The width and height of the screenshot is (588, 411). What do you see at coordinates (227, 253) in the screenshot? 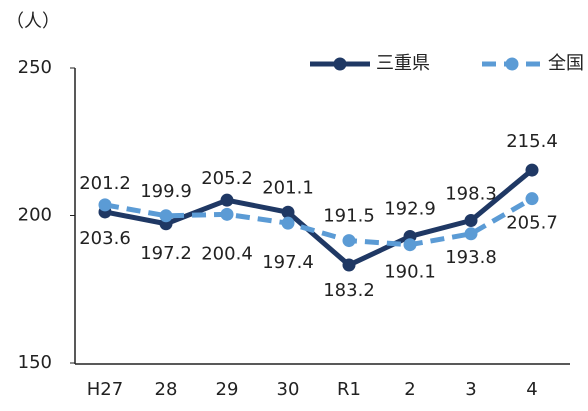
I see `data-label: 200.4` at bounding box center [227, 253].